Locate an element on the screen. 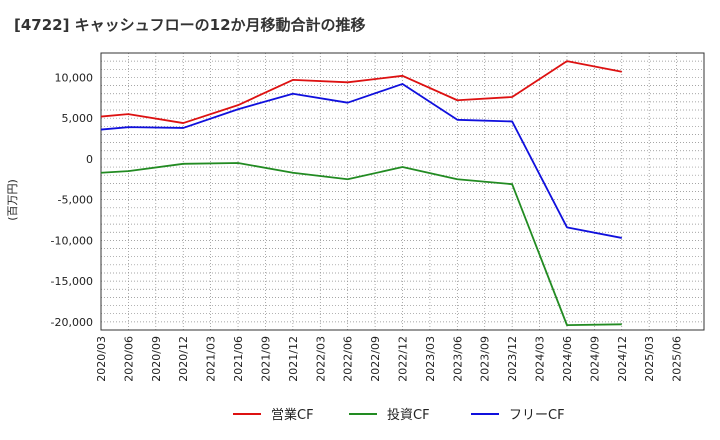 The image size is (720, 440). legend-label: フリーCF is located at coordinates (537, 415).